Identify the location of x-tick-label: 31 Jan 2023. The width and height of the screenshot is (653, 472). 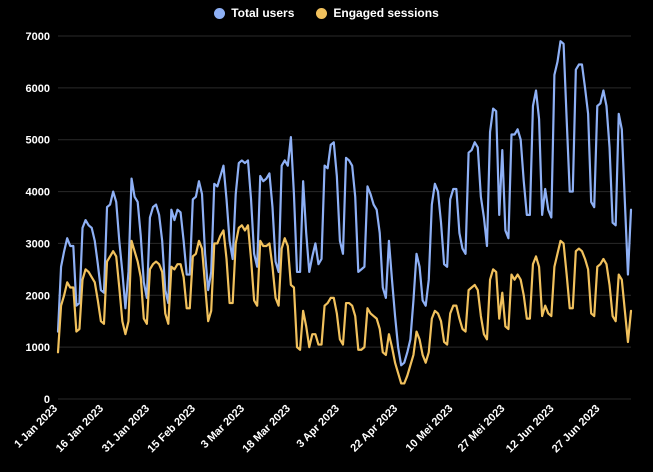
(126, 429).